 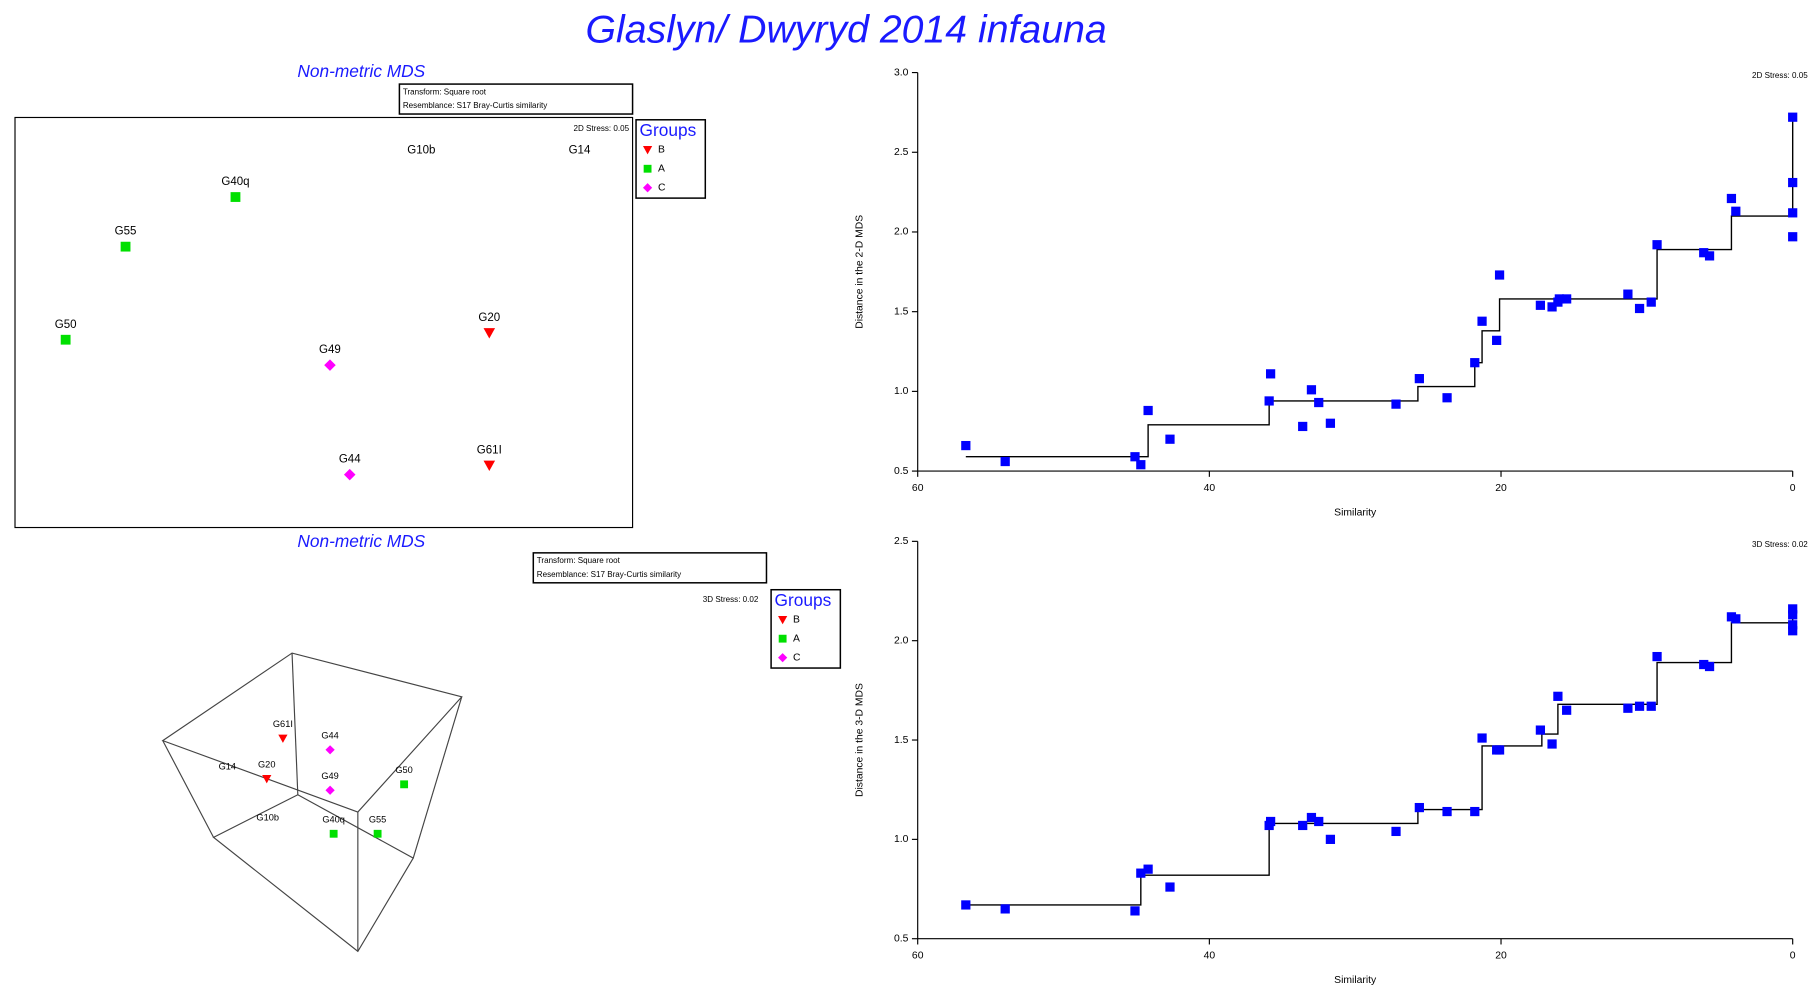 What do you see at coordinates (295, 724) in the screenshot?
I see `cube-edge` at bounding box center [295, 724].